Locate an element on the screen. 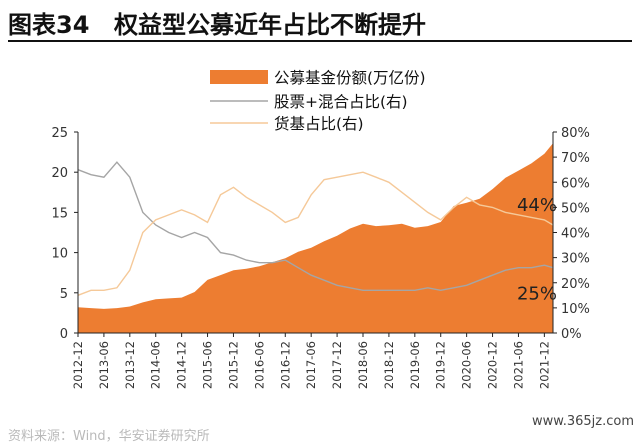 The image size is (640, 444). watermark: www.365jz.com is located at coordinates (583, 421).